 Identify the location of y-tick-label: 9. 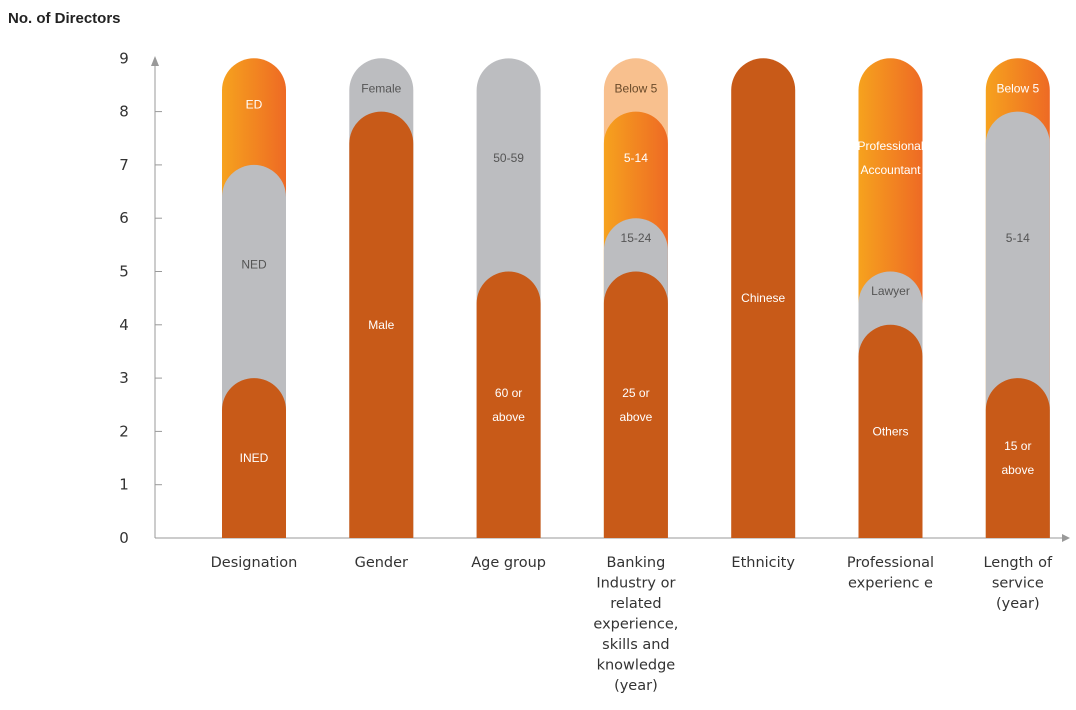
(124, 58).